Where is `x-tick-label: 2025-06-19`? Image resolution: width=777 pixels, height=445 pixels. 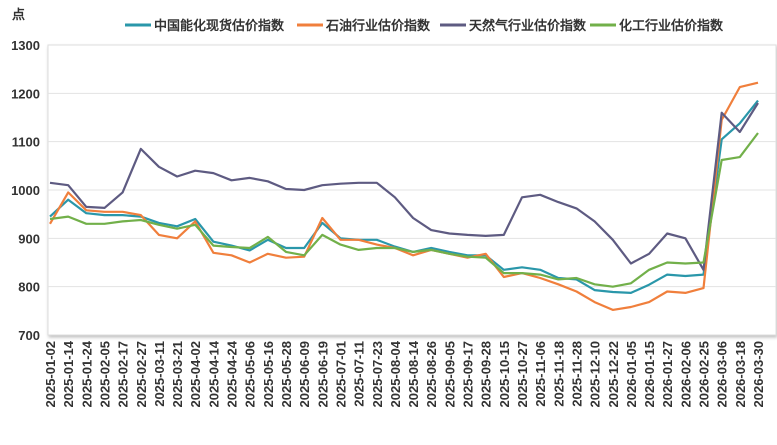
x-tick-label: 2025-06-19 is located at coordinates (322, 374).